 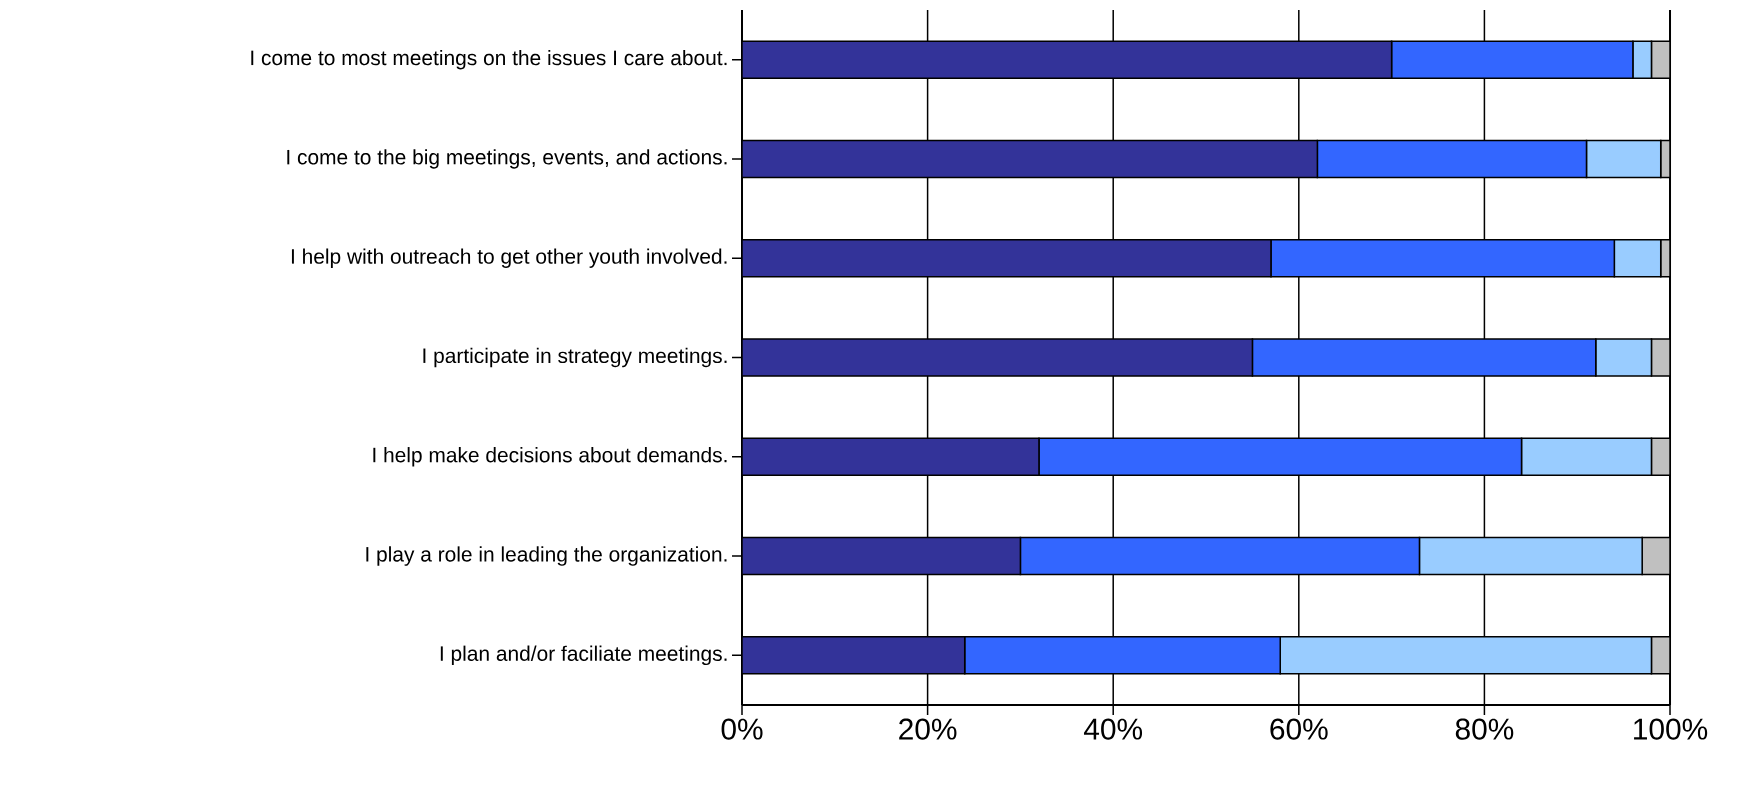 I want to click on x-tick-label: 20%, so click(x=928, y=729).